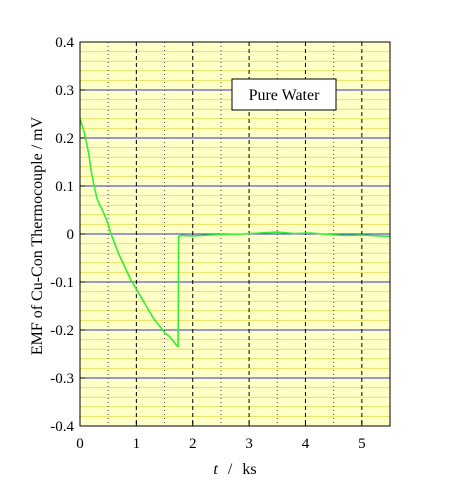  What do you see at coordinates (62, 379) in the screenshot?
I see `y-tick-label: -0.3` at bounding box center [62, 379].